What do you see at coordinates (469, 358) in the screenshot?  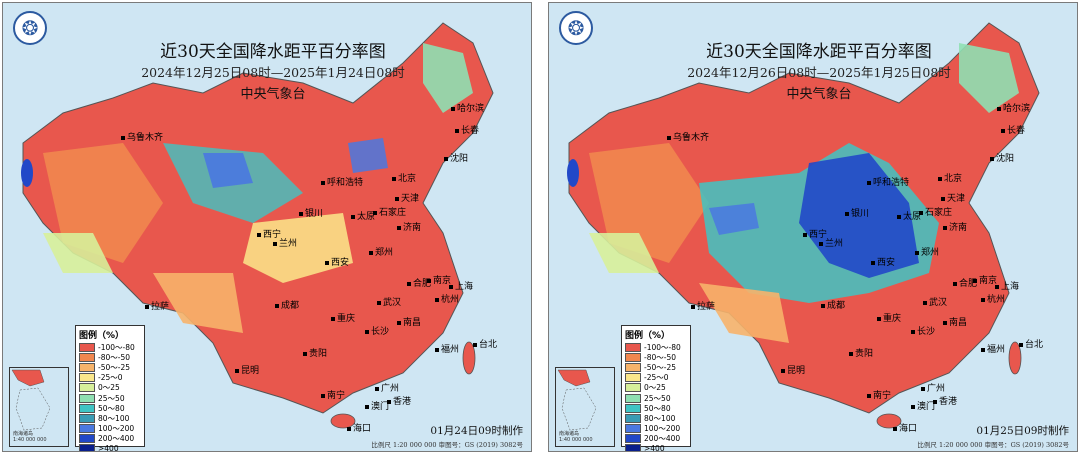 I see `taiwan-island` at bounding box center [469, 358].